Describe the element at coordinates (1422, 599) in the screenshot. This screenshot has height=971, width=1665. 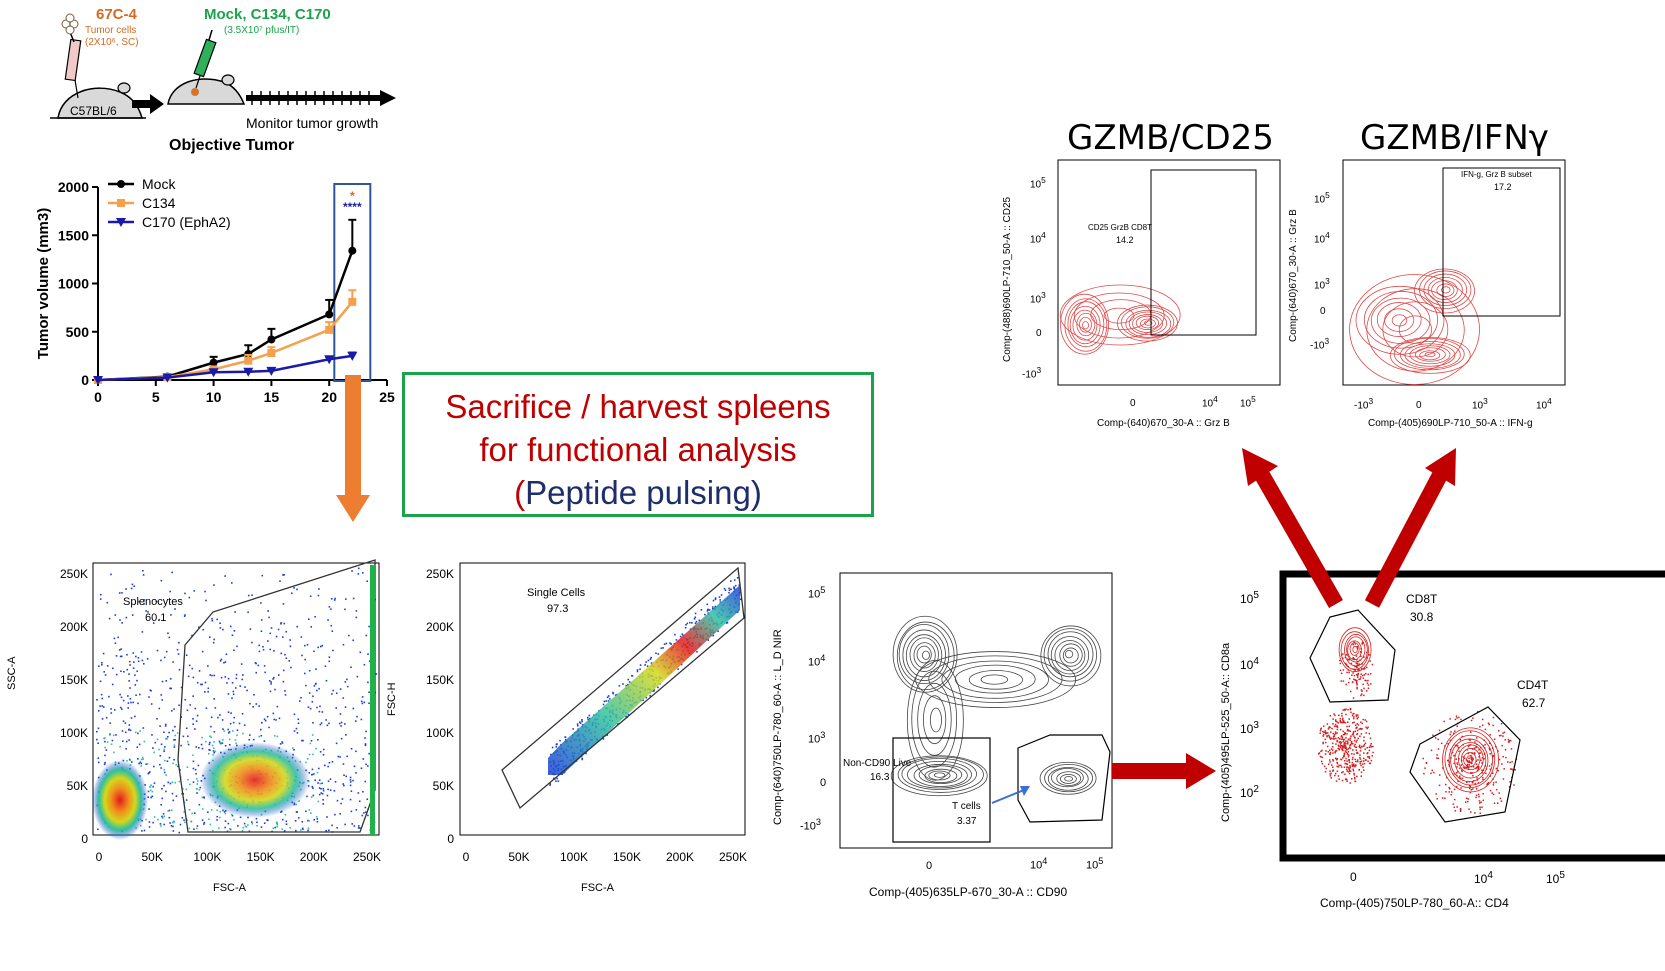
I see `cd8t-label: CD8T` at that location.